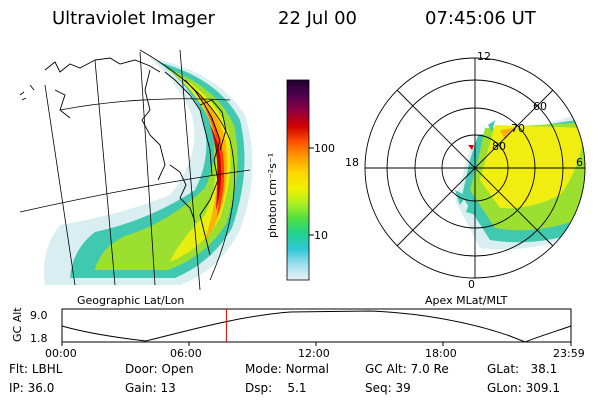 The height and width of the screenshot is (400, 600). Describe the element at coordinates (378, 388) in the screenshot. I see `info-seq-label: Seq:` at that location.